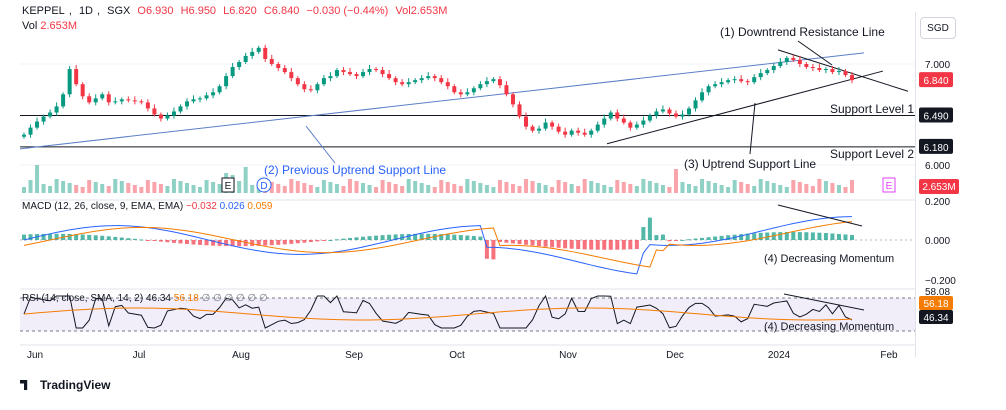 The image size is (1006, 410). What do you see at coordinates (843, 70) in the screenshot?
I see `downtrend-resistance-line` at bounding box center [843, 70].